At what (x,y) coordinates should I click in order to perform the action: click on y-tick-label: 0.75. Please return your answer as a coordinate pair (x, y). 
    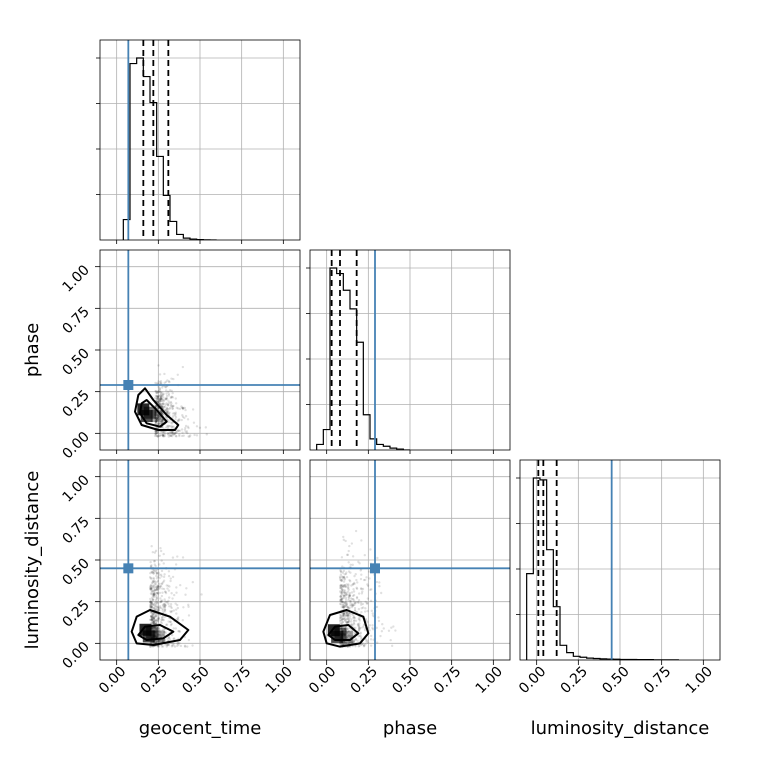
    Looking at the image, I should click on (75, 530).